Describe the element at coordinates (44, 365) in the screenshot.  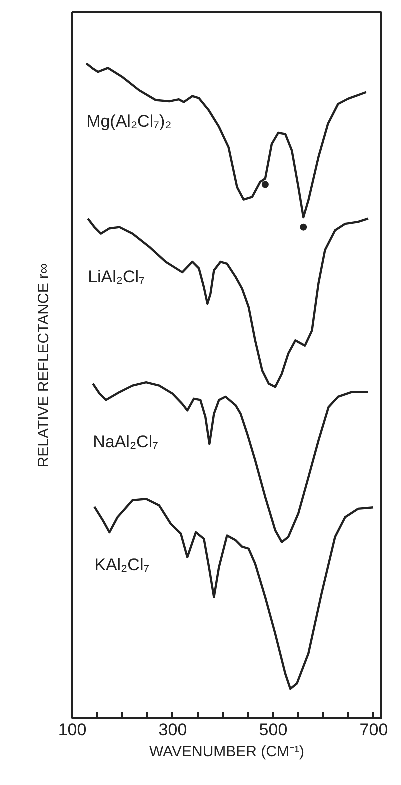
I see `y-axis-title: RELATIVE REFLECTANCE r∞` at that location.